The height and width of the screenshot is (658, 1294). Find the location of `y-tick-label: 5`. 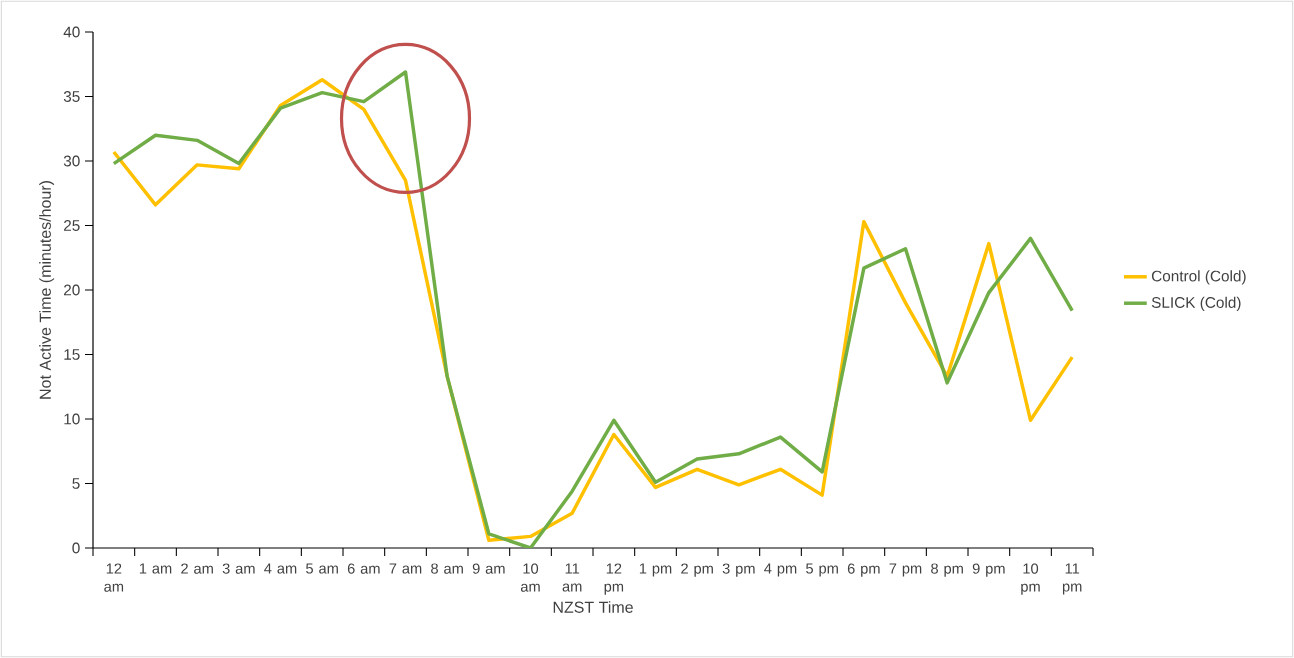

y-tick-label: 5 is located at coordinates (76, 483).